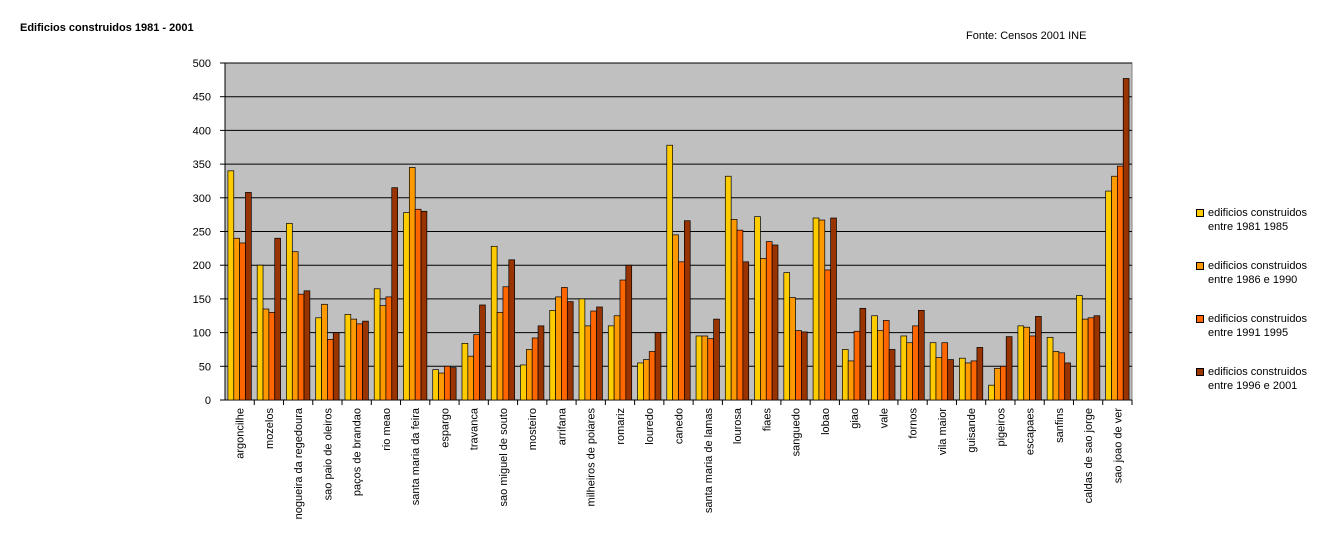 This screenshot has height=556, width=1328. Describe the element at coordinates (826, 421) in the screenshot. I see `x-tick-label: lobao` at that location.